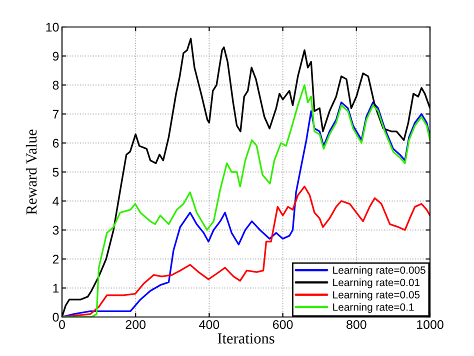  Describe the element at coordinates (55, 143) in the screenshot. I see `y-tick-label: 6` at that location.